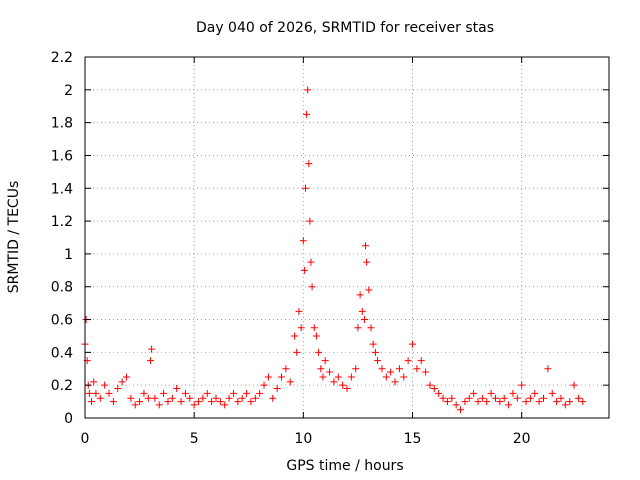  What do you see at coordinates (303, 439) in the screenshot?
I see `x-tick-label: 10` at bounding box center [303, 439].